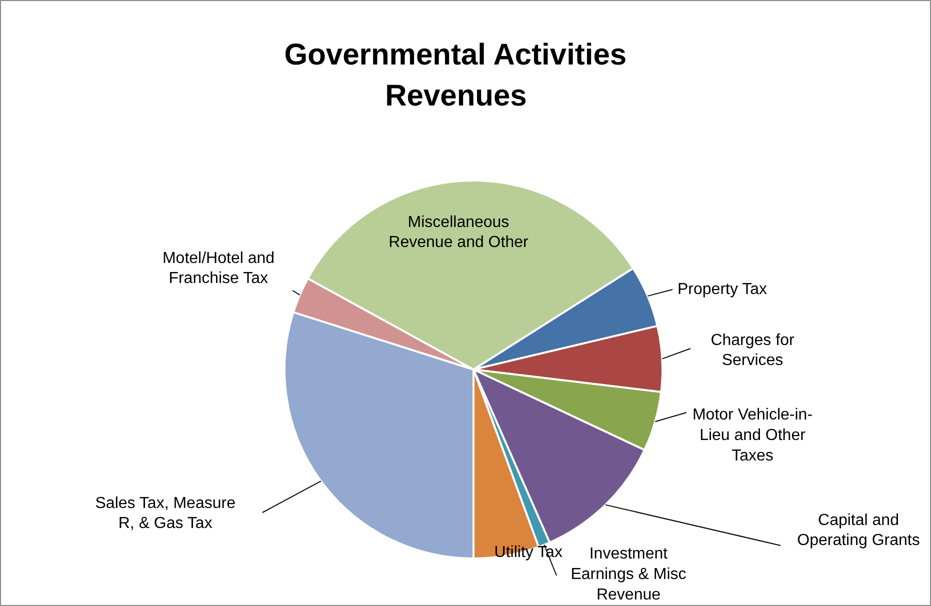  I want to click on slice-label: Property Tax, so click(723, 289).